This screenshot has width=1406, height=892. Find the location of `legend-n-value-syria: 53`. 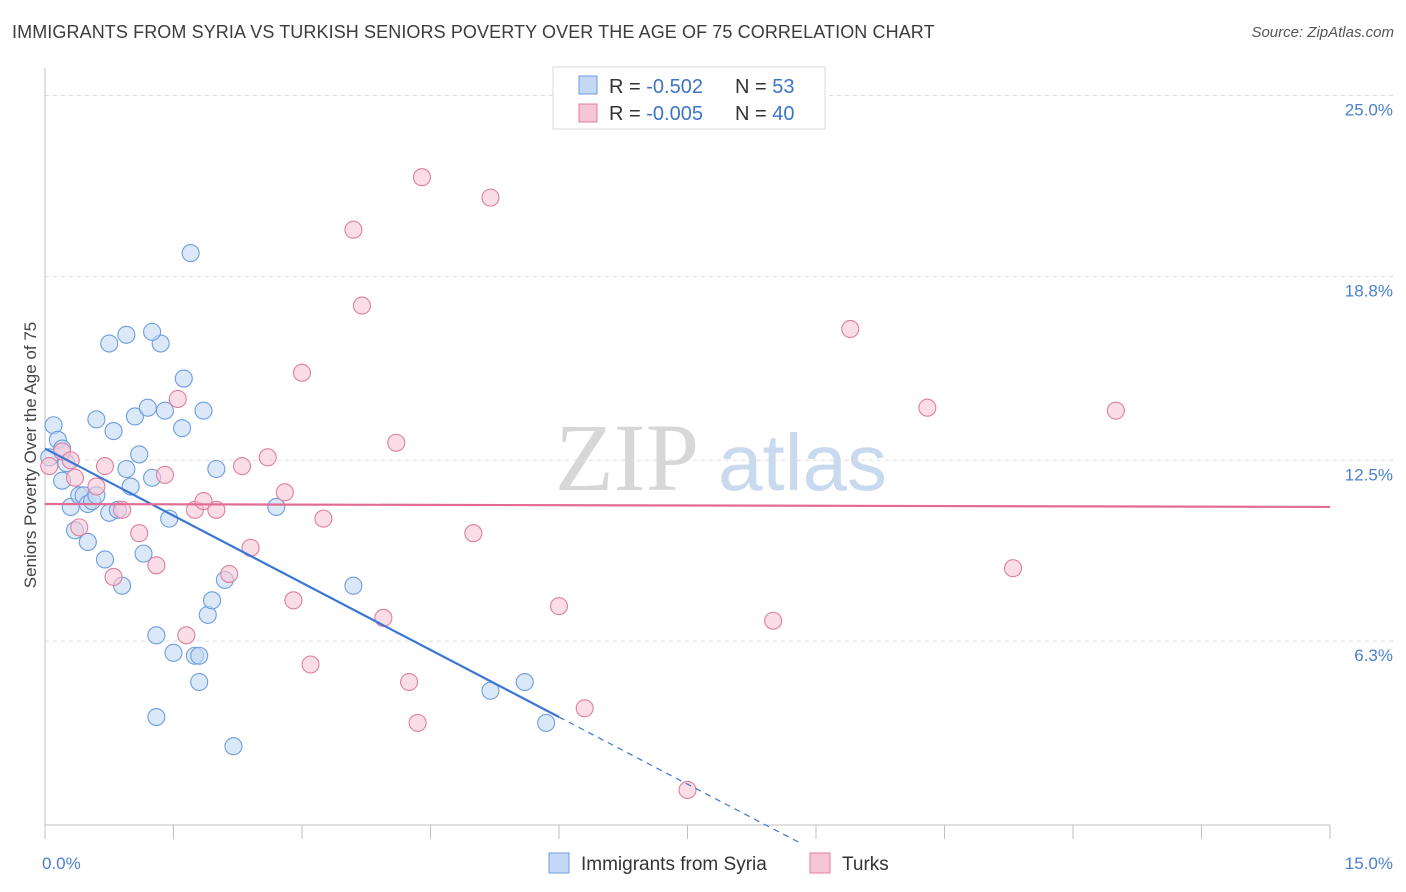

legend-n-value-syria: 53 is located at coordinates (783, 87).